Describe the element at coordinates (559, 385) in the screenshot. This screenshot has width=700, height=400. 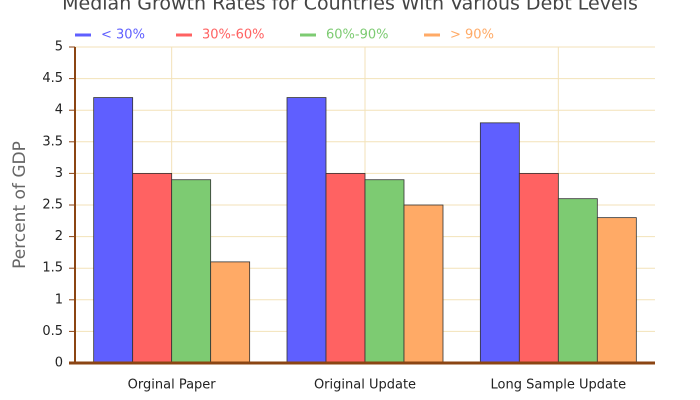
I see `x-tick-label: Long Sample Update` at that location.